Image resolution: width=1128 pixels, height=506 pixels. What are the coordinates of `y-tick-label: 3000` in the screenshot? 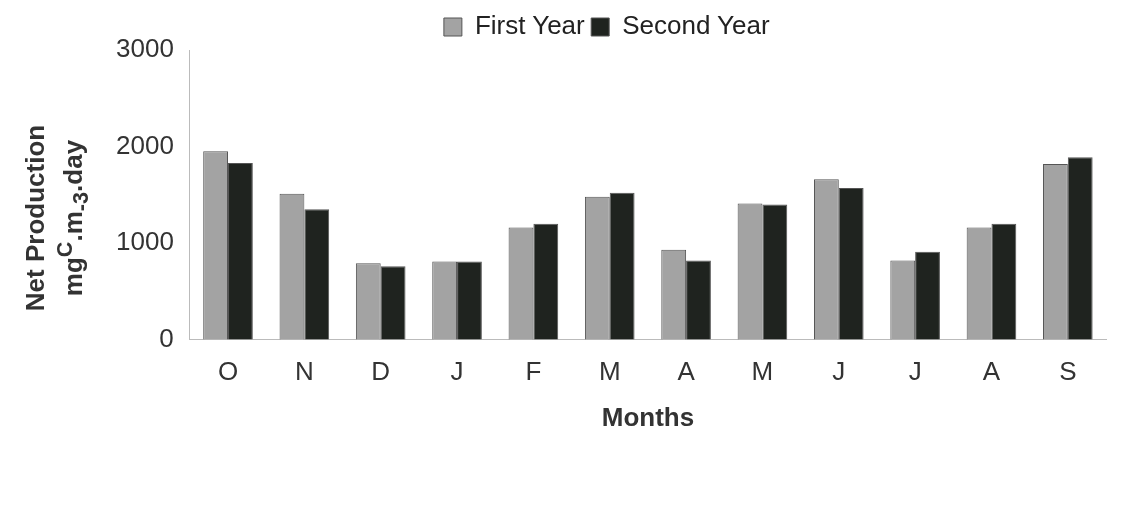 It's located at (145, 48).